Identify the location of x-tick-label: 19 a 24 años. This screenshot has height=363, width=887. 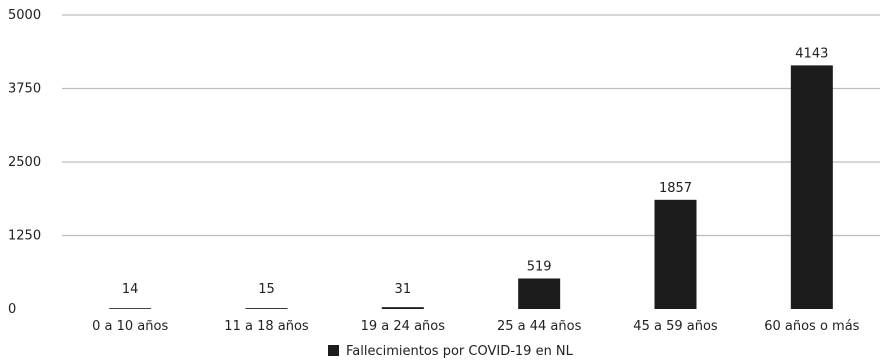
(403, 326).